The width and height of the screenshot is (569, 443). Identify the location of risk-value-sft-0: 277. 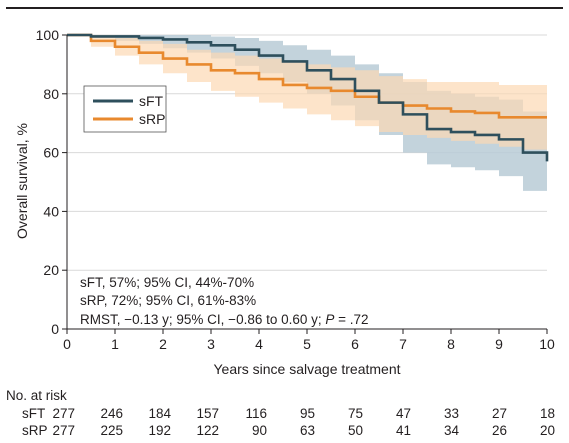
(63, 413).